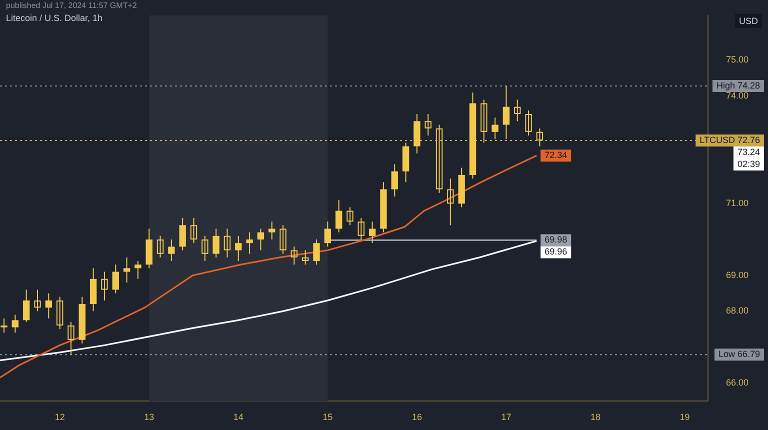 Image resolution: width=768 pixels, height=430 pixels. Describe the element at coordinates (730, 140) in the screenshot. I see `ref-line-label: LTCUSD 72.76` at that location.